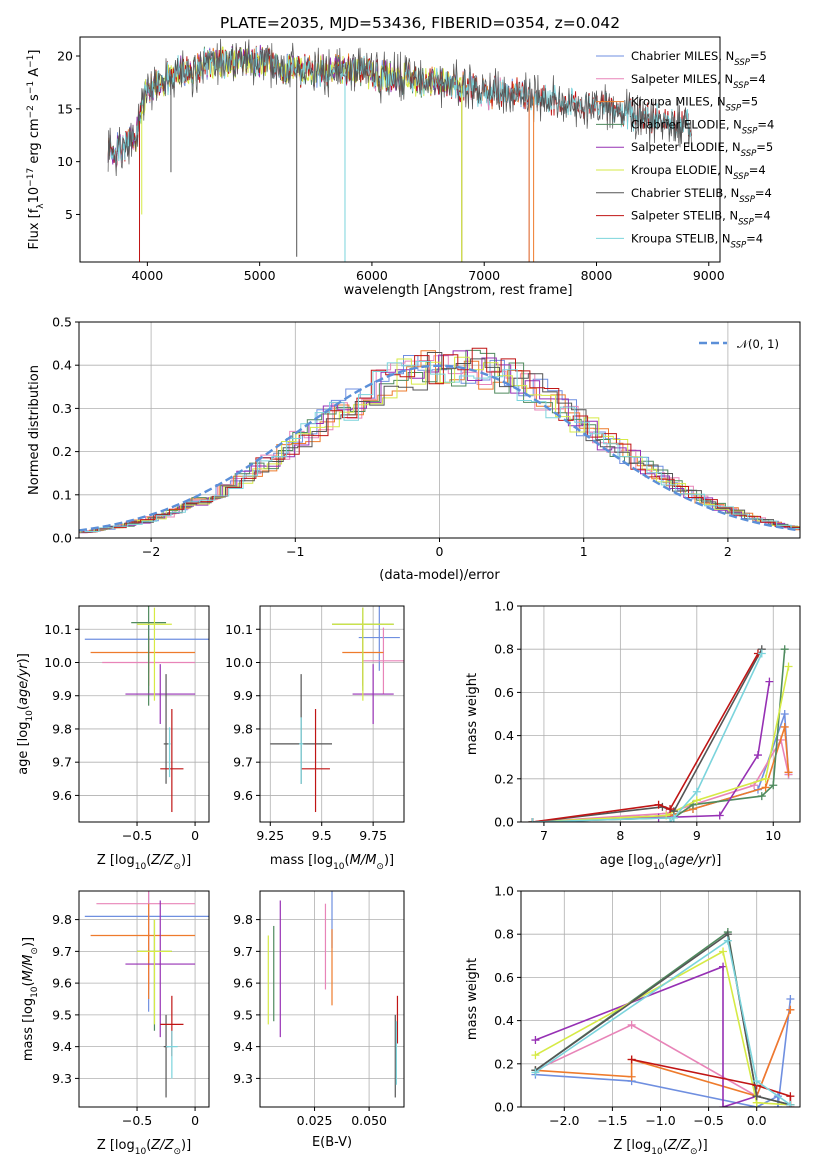 This screenshot has width=819, height=1170. Describe the element at coordinates (243, 695) in the screenshot. I see `y-tick-label: 9.9` at that location.